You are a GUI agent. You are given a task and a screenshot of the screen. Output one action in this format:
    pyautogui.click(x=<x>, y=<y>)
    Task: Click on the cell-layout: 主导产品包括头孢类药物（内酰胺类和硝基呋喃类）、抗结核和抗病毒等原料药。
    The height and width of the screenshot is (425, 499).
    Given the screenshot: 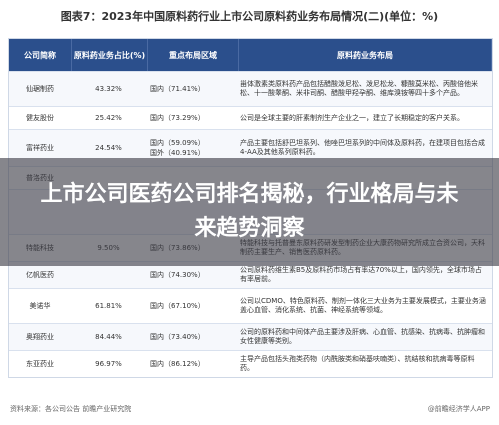 What is the action you would take?
    pyautogui.click(x=357, y=363)
    